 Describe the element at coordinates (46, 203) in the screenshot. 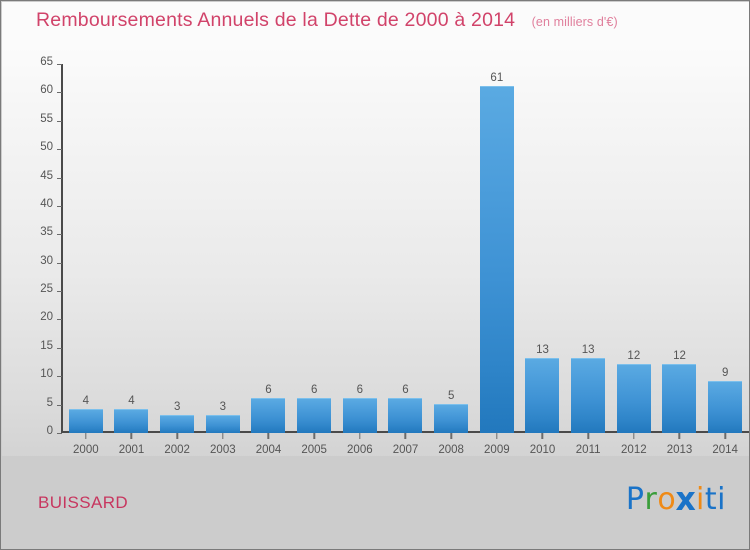

I see `y-axis-tick-label: 40` at that location.